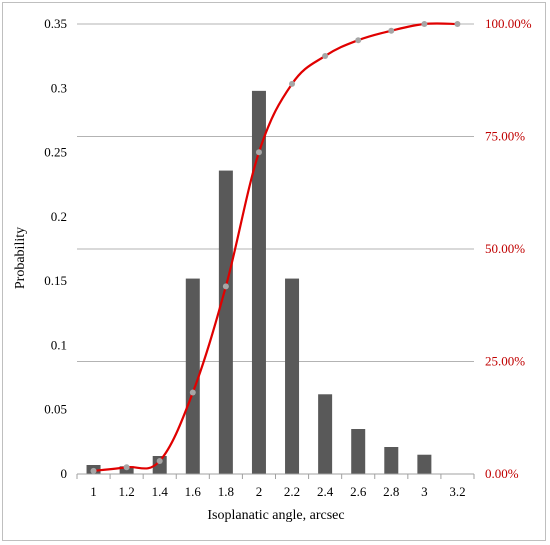 Image resolution: width=550 pixels, height=545 pixels. What do you see at coordinates (55, 152) in the screenshot?
I see `left-tick-label: 0.25` at bounding box center [55, 152].